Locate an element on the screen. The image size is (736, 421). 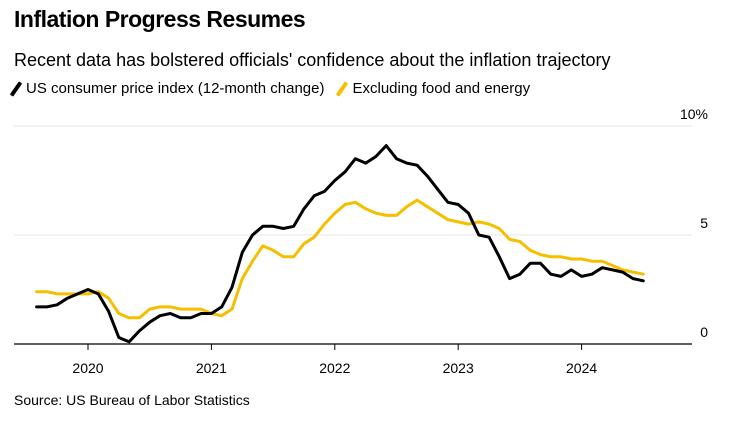
y-tick-label-0: 0 is located at coordinates (704, 332).